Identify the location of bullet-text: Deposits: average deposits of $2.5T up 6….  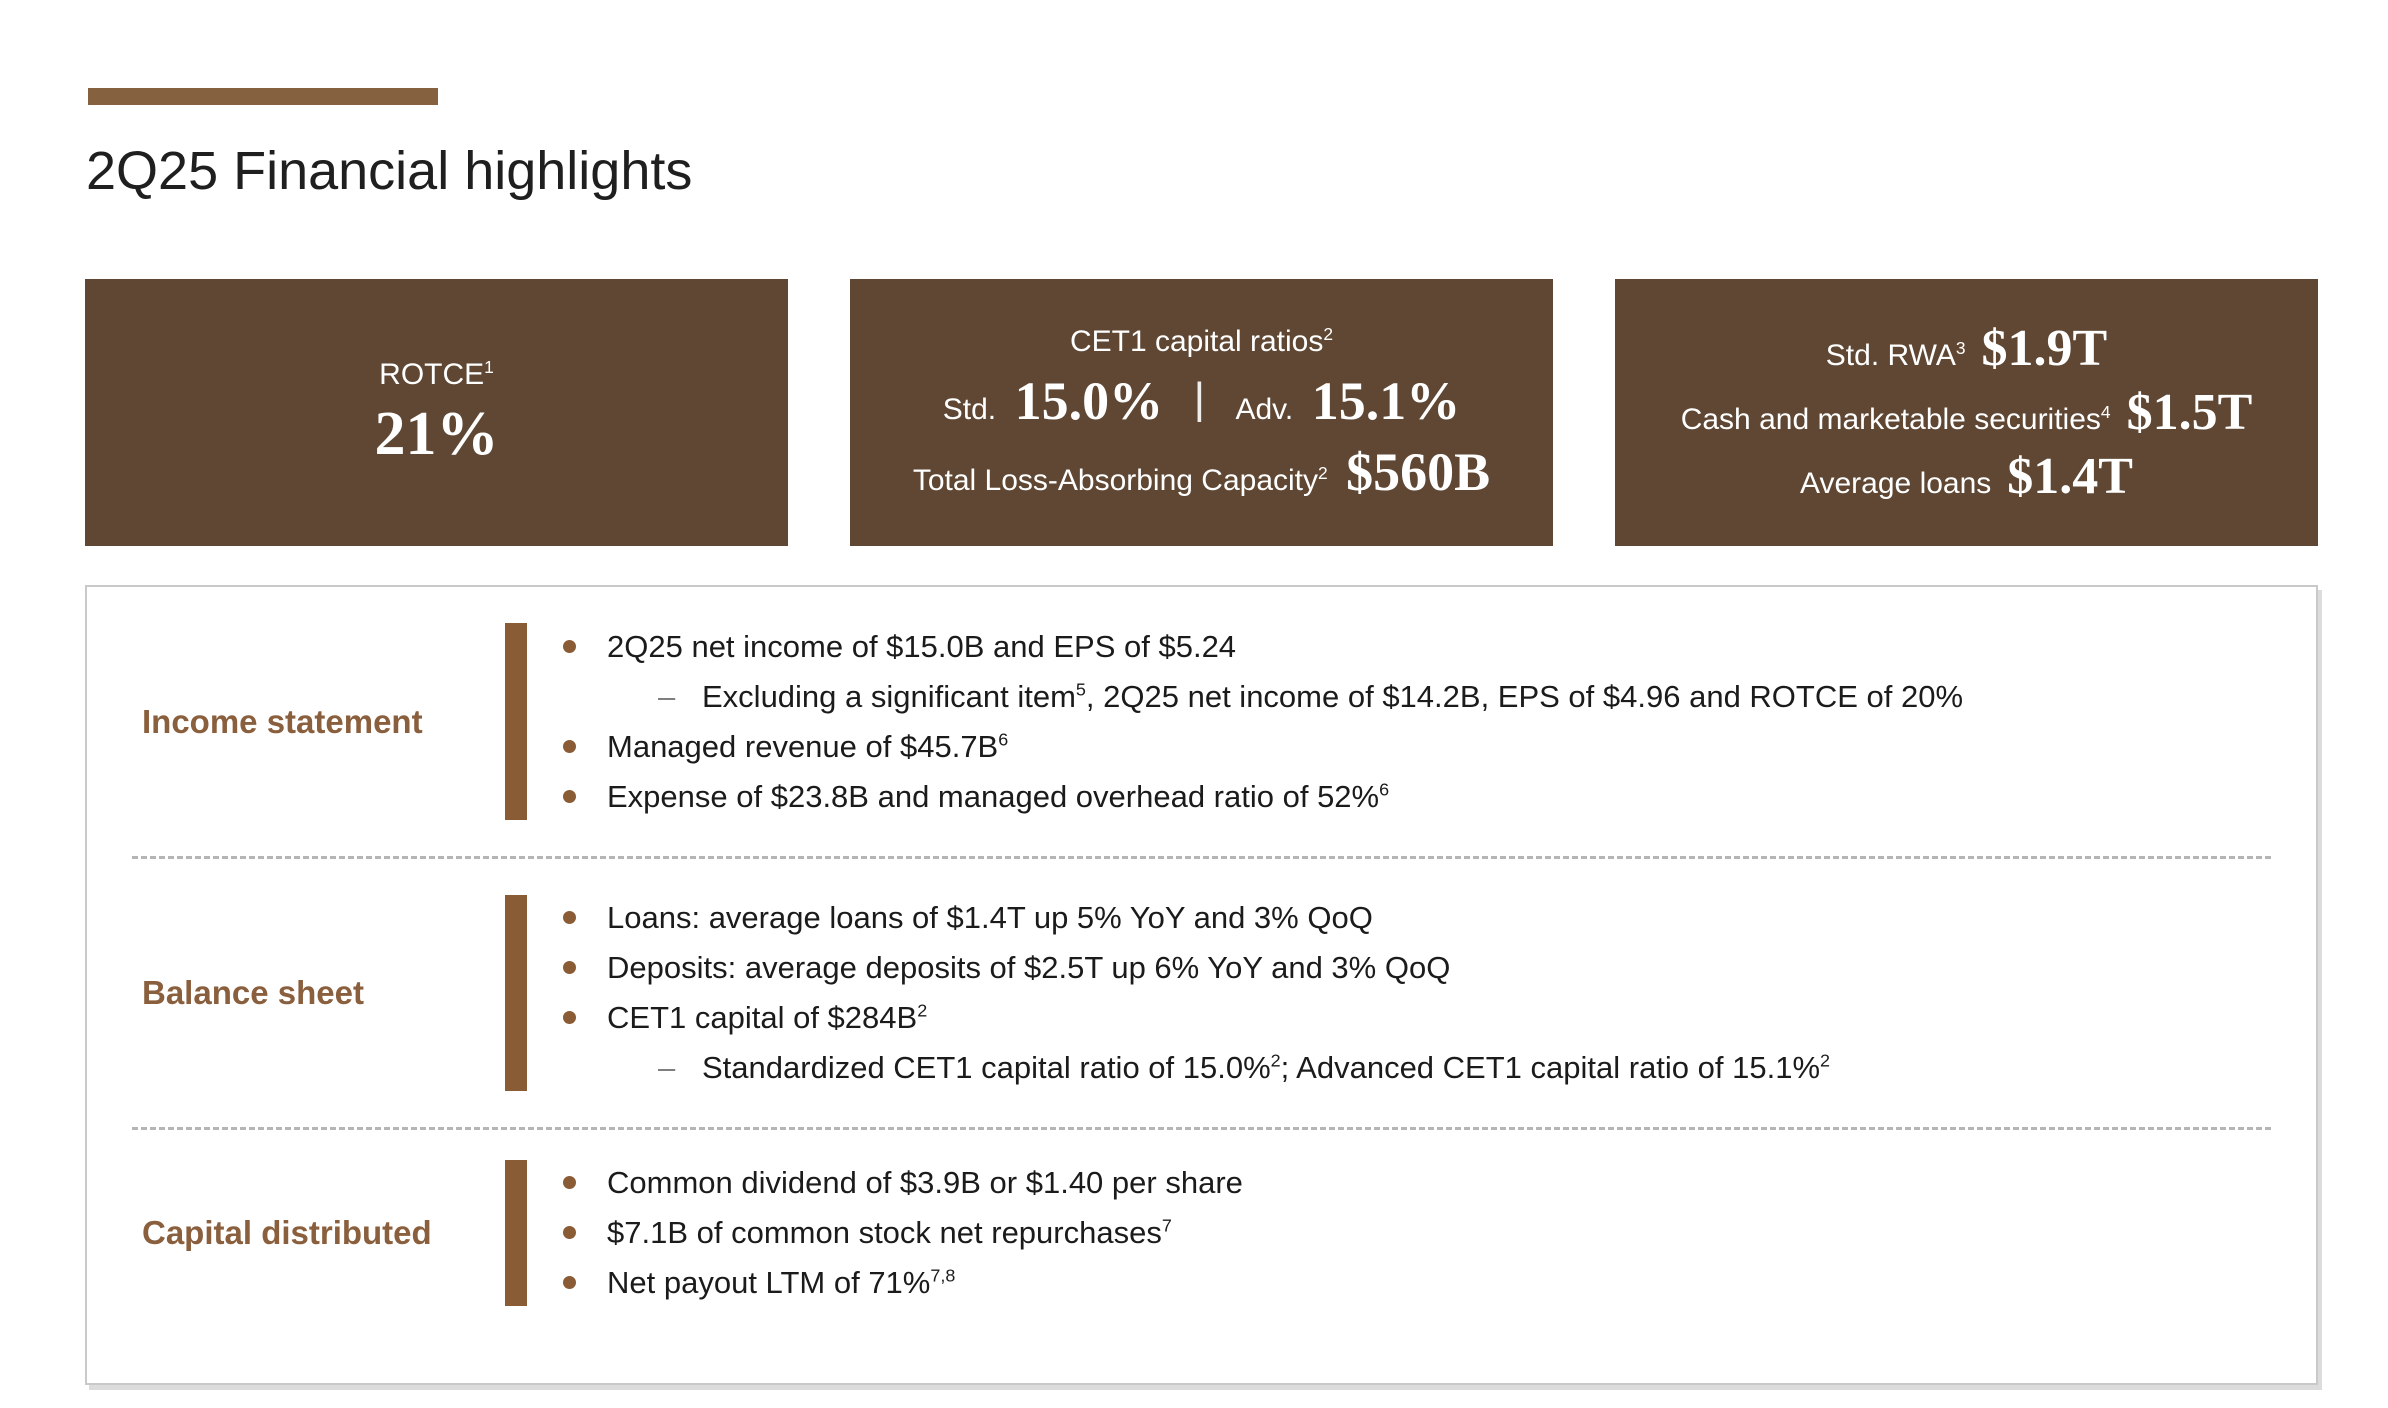
(1029, 968).